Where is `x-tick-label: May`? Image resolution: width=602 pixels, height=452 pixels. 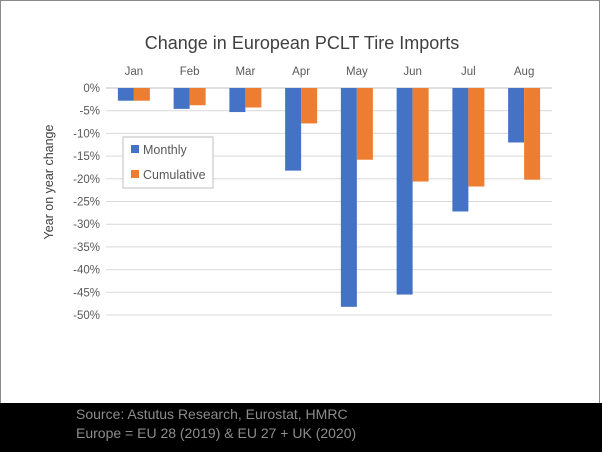
x-tick-label: May is located at coordinates (357, 72).